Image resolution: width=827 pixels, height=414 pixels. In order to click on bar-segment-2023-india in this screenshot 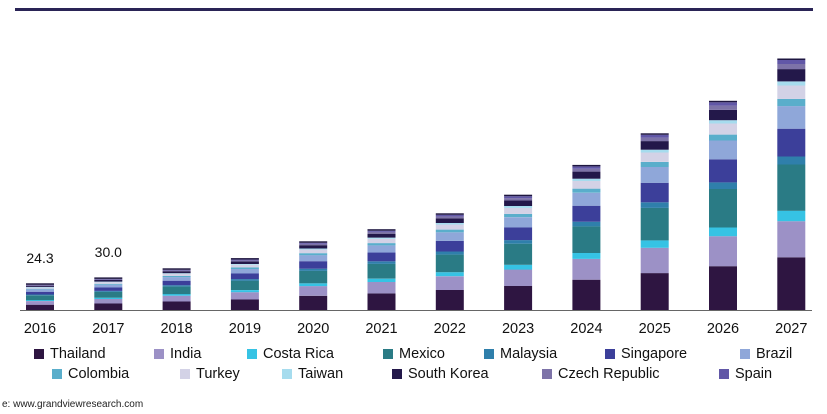, I will do `click(518, 277)`.